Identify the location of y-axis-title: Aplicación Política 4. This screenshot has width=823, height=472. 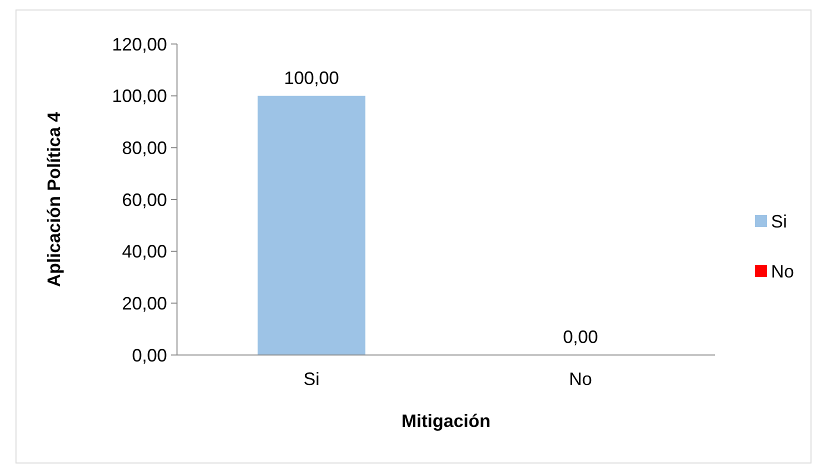
(54, 200).